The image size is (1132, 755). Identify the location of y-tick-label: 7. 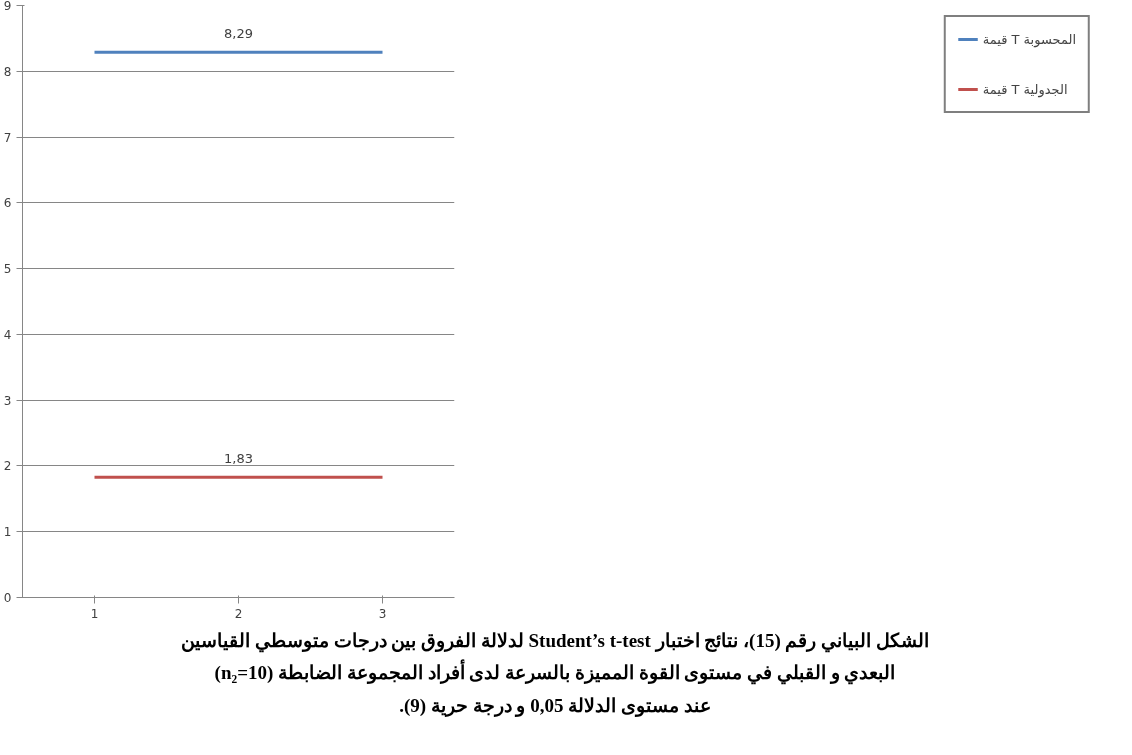
(7, 137).